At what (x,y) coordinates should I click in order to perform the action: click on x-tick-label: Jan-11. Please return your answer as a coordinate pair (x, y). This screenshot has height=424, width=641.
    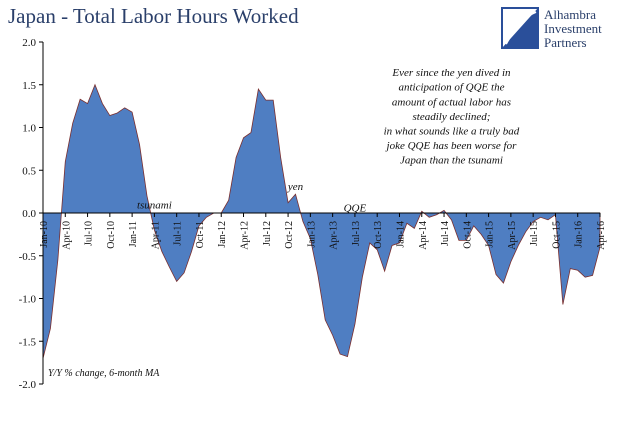
    Looking at the image, I should click on (133, 234).